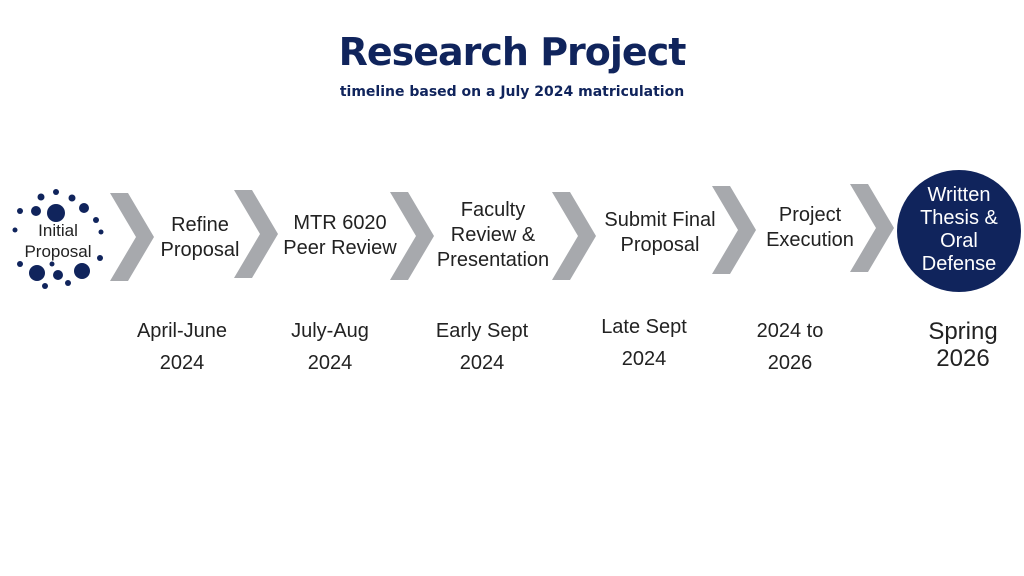  I want to click on step-date-faculty-review: Early Sept 2024, so click(482, 347).